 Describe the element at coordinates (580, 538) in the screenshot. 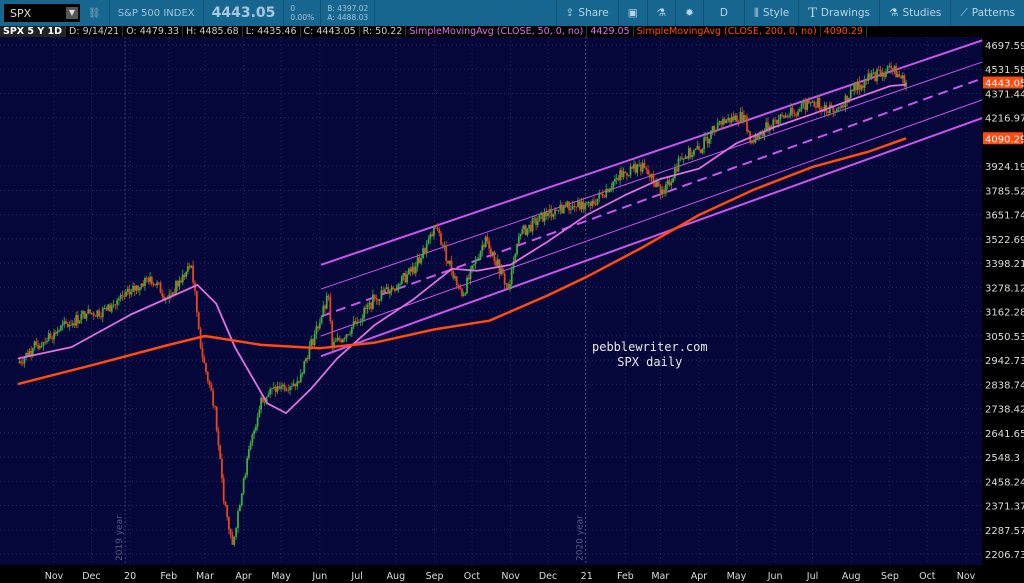

I see `year-label: 2020 year` at that location.